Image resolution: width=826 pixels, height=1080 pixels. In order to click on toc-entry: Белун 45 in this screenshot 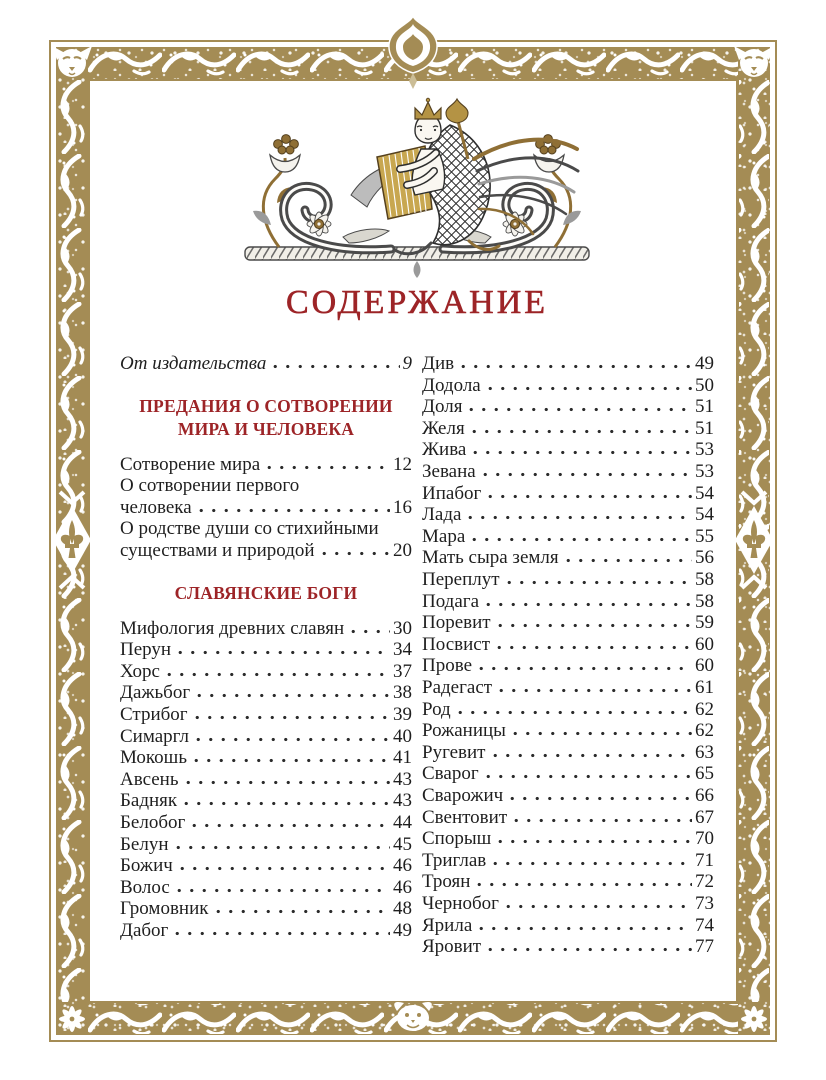, I will do `click(266, 845)`.